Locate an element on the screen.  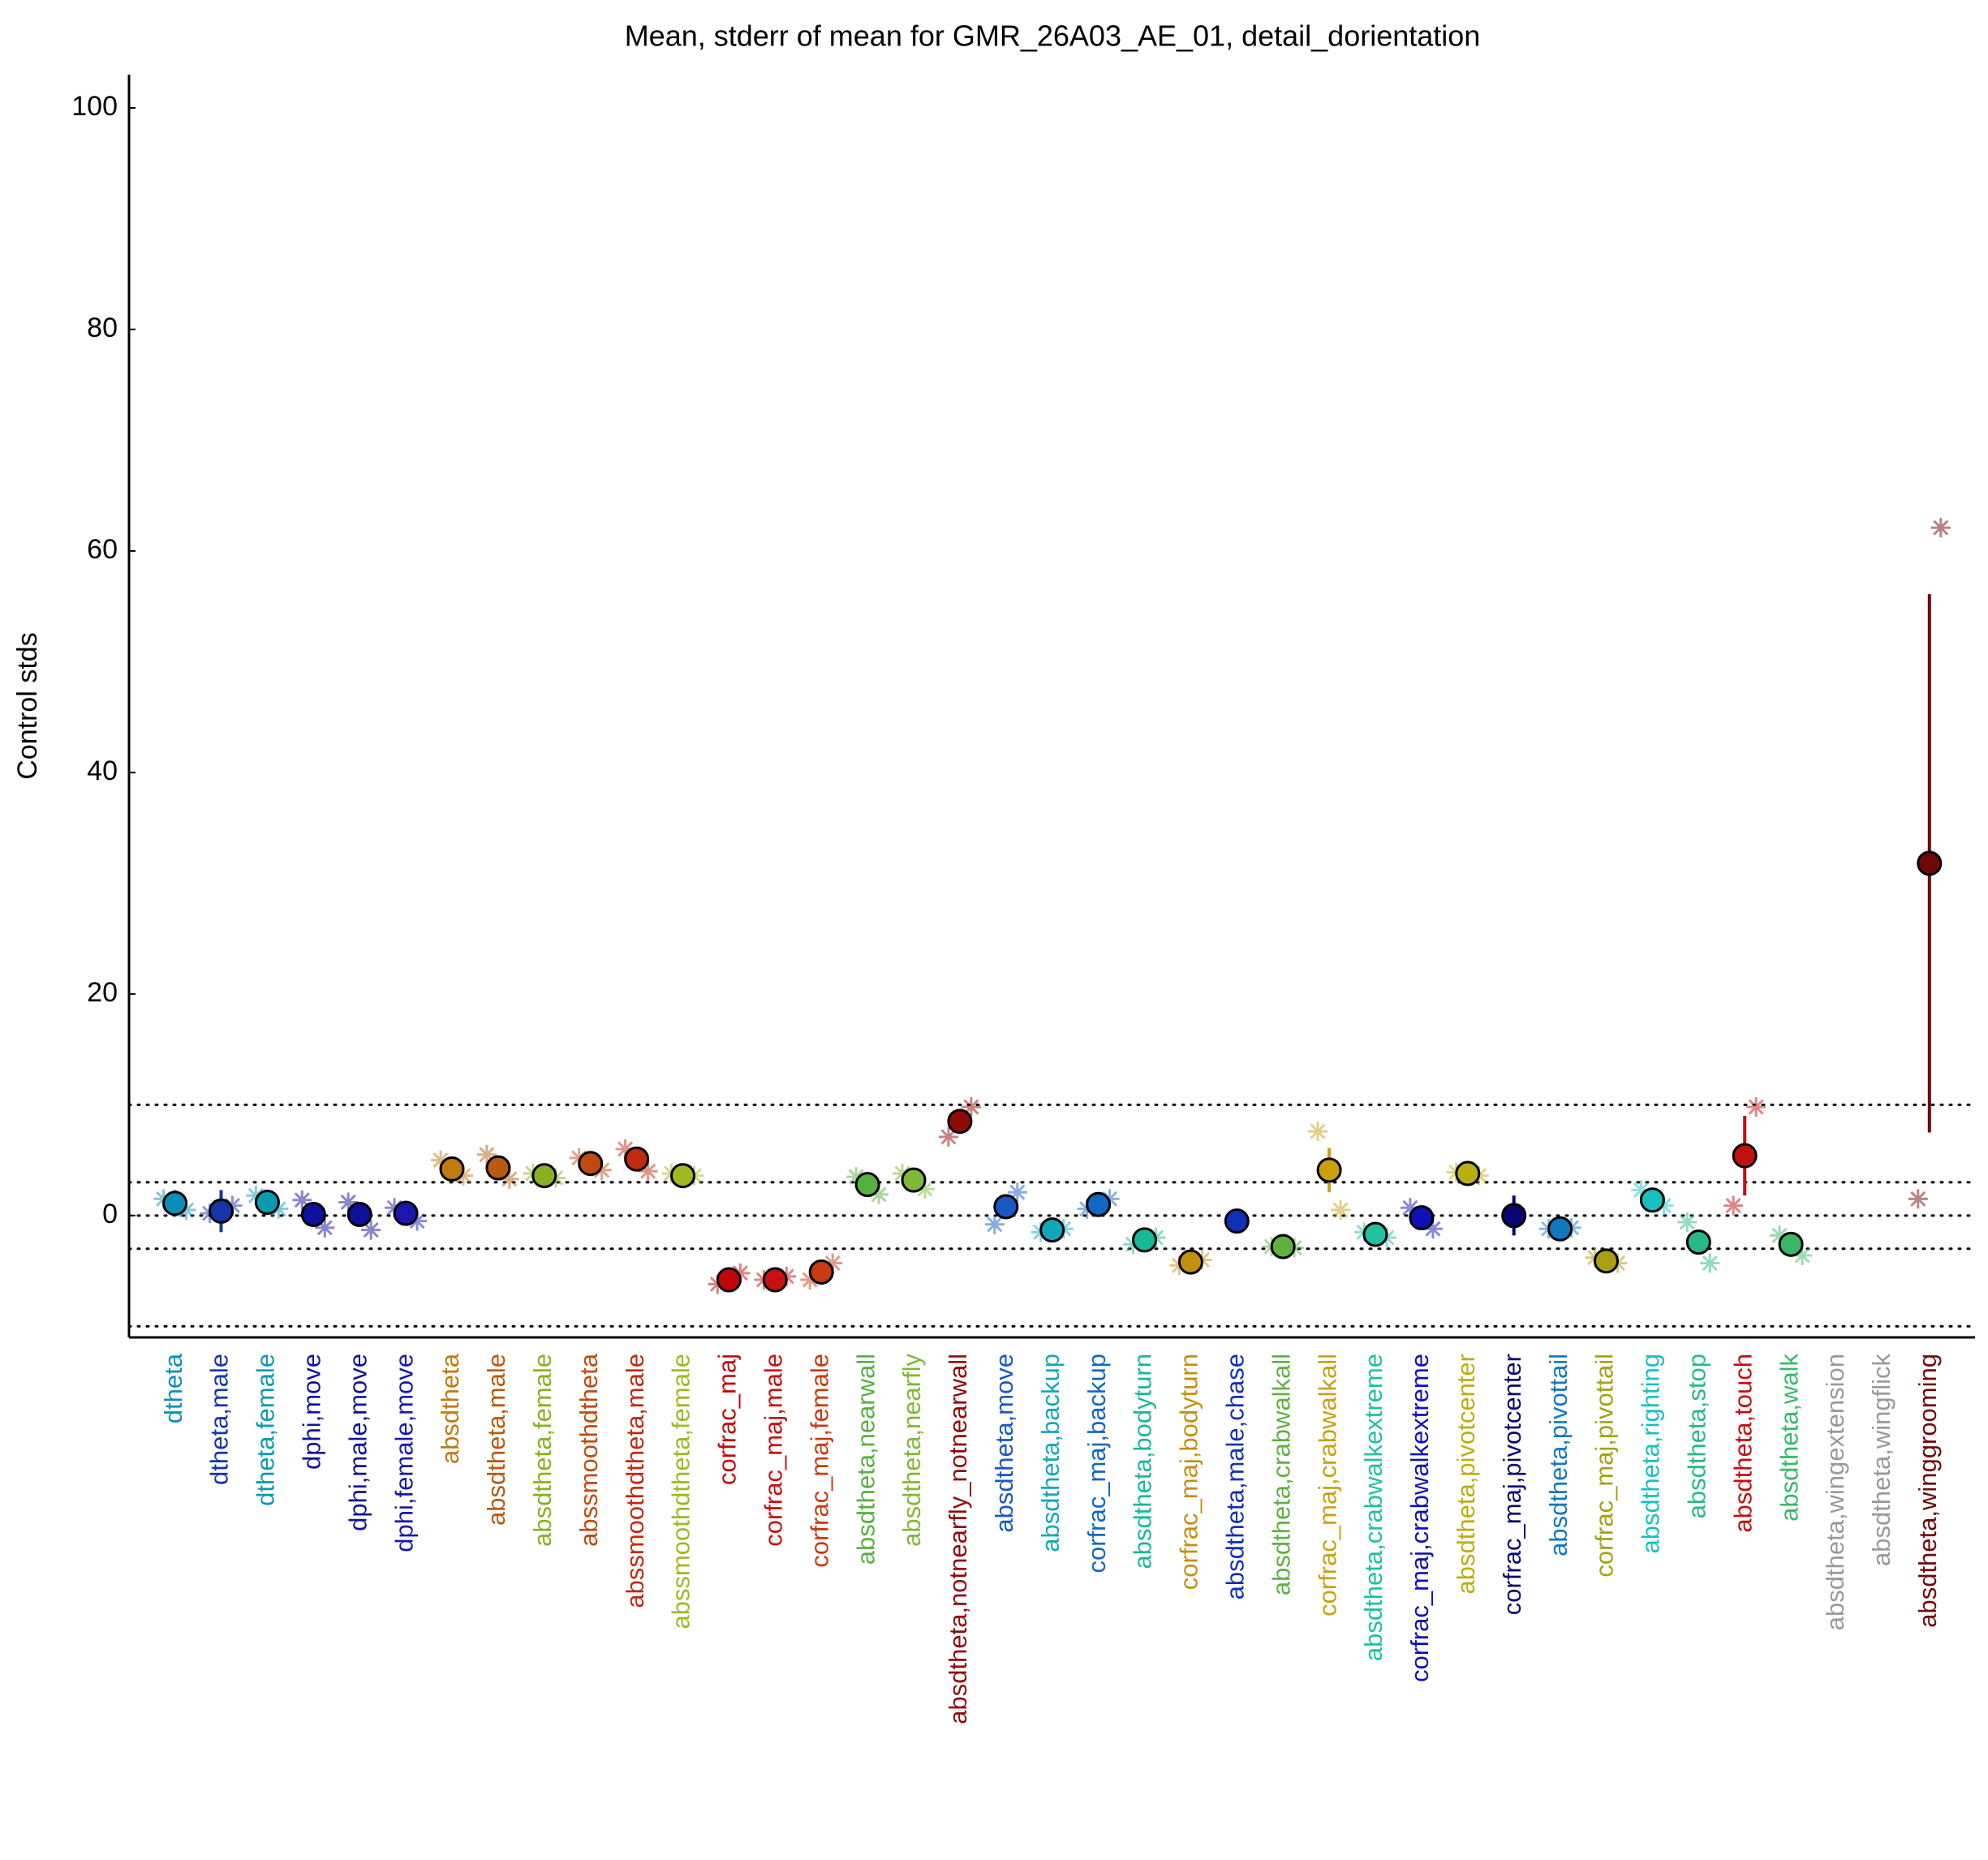
x-tick-label: absdtheta,notnearfly_notnearwall is located at coordinates (958, 1539).